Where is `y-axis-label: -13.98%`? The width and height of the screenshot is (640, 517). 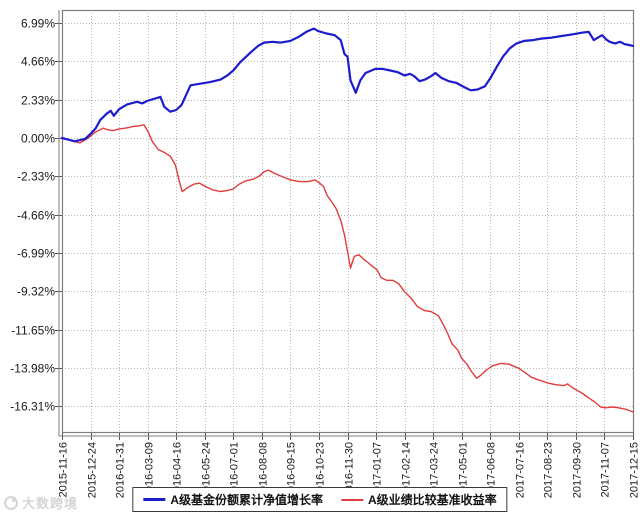
y-axis-label: -13.98% is located at coordinates (32, 369).